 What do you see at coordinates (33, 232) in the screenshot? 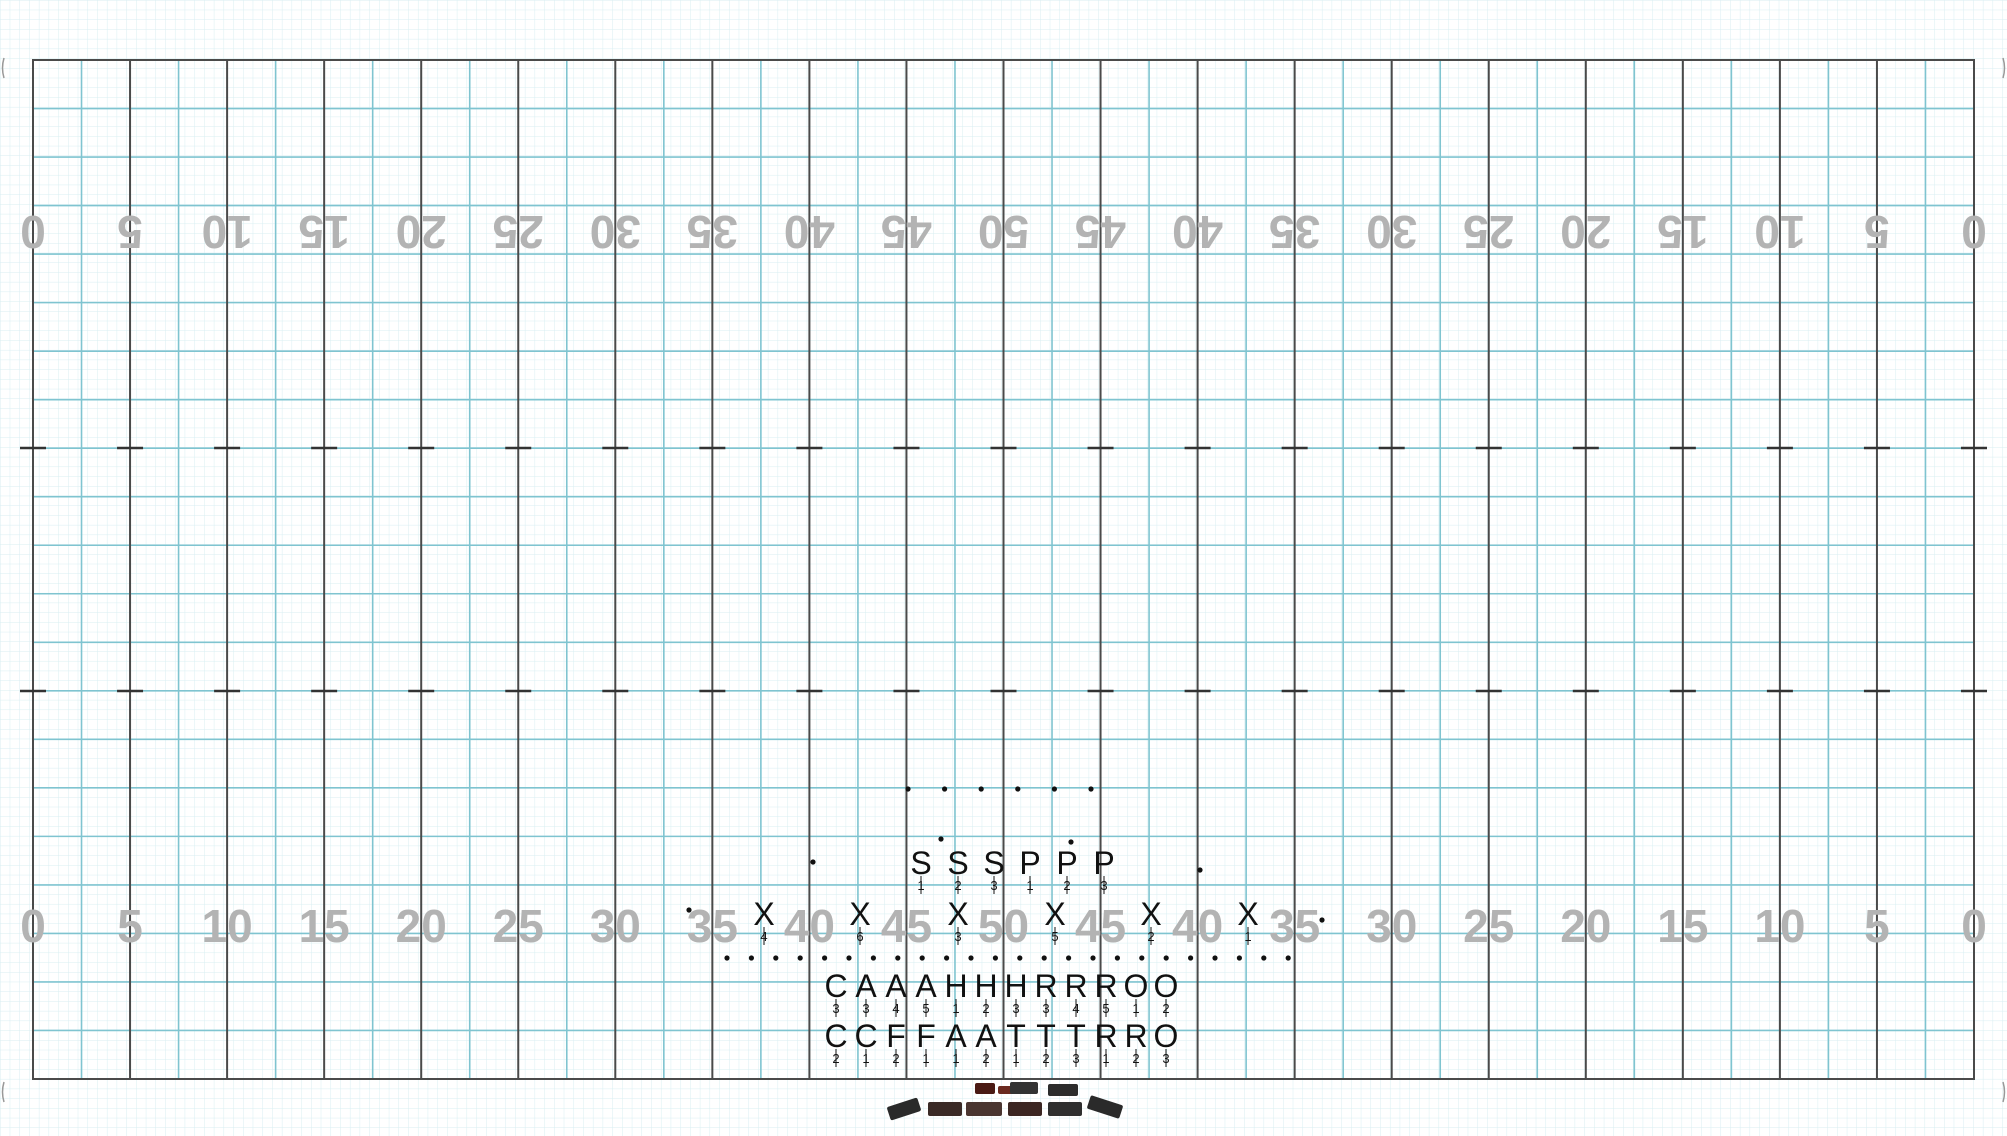
I see `yard-number-top: 0` at bounding box center [33, 232].